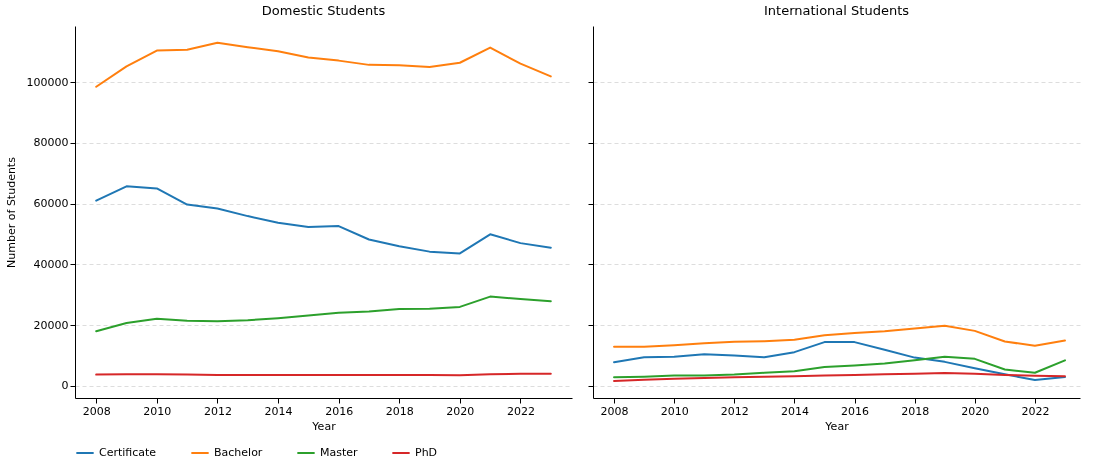 This screenshot has width=1119, height=475. Describe the element at coordinates (47, 82) in the screenshot. I see `y-tick-label: 100000` at that location.